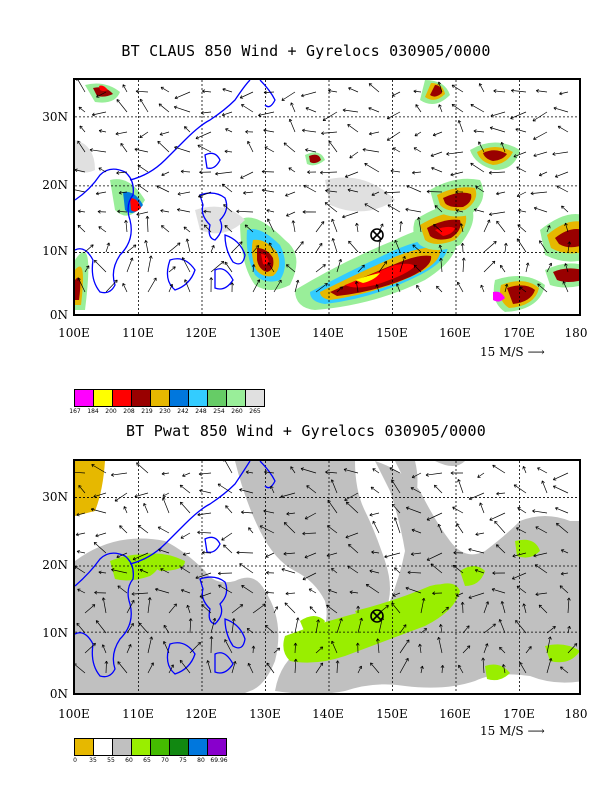 The width and height of the screenshot is (612, 792). Describe the element at coordinates (75, 411) in the screenshot. I see `top-colorbar-tick-label: 167` at that location.